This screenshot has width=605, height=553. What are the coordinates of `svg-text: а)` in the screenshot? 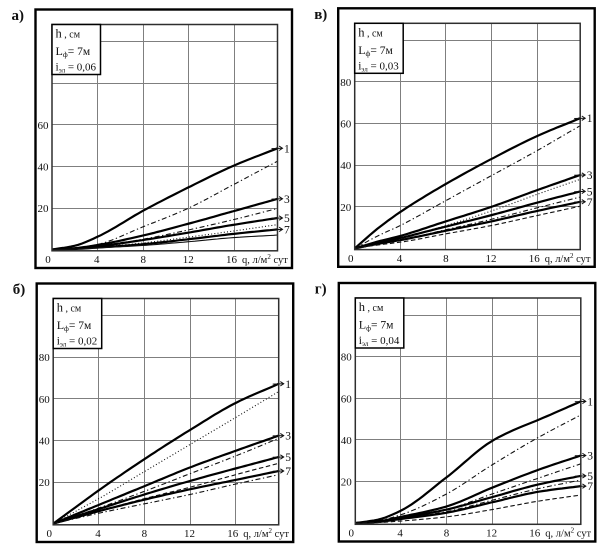 It's located at (18, 16).